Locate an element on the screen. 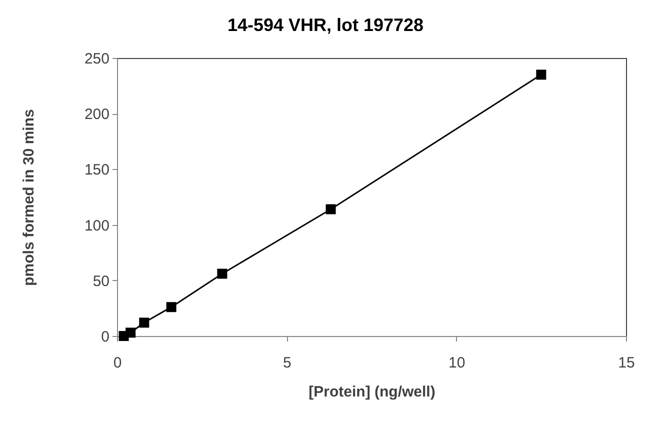 The width and height of the screenshot is (650, 423). x-tick-label: 15 is located at coordinates (626, 363).